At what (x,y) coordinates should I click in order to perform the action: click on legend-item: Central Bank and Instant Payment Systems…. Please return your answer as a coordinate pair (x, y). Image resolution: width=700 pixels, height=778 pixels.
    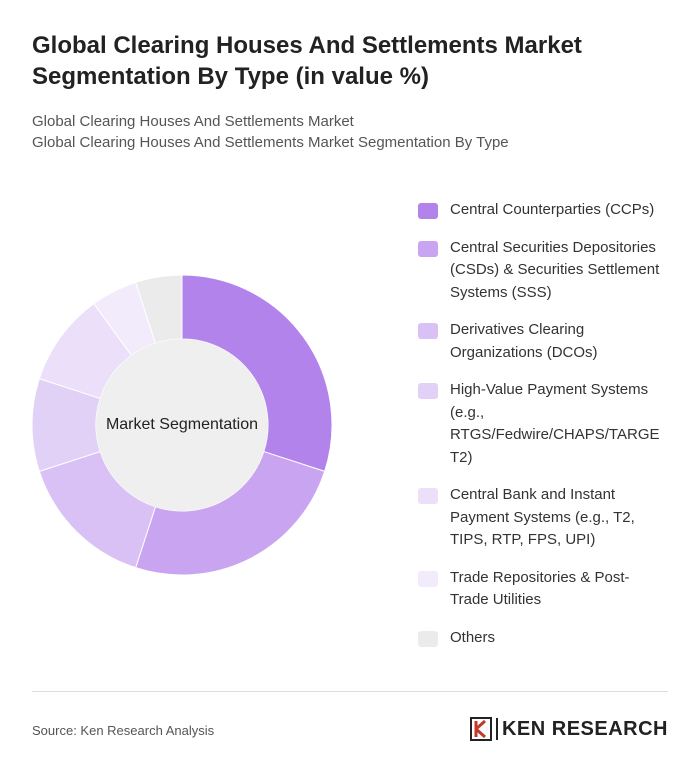
    Looking at the image, I should click on (548, 518).